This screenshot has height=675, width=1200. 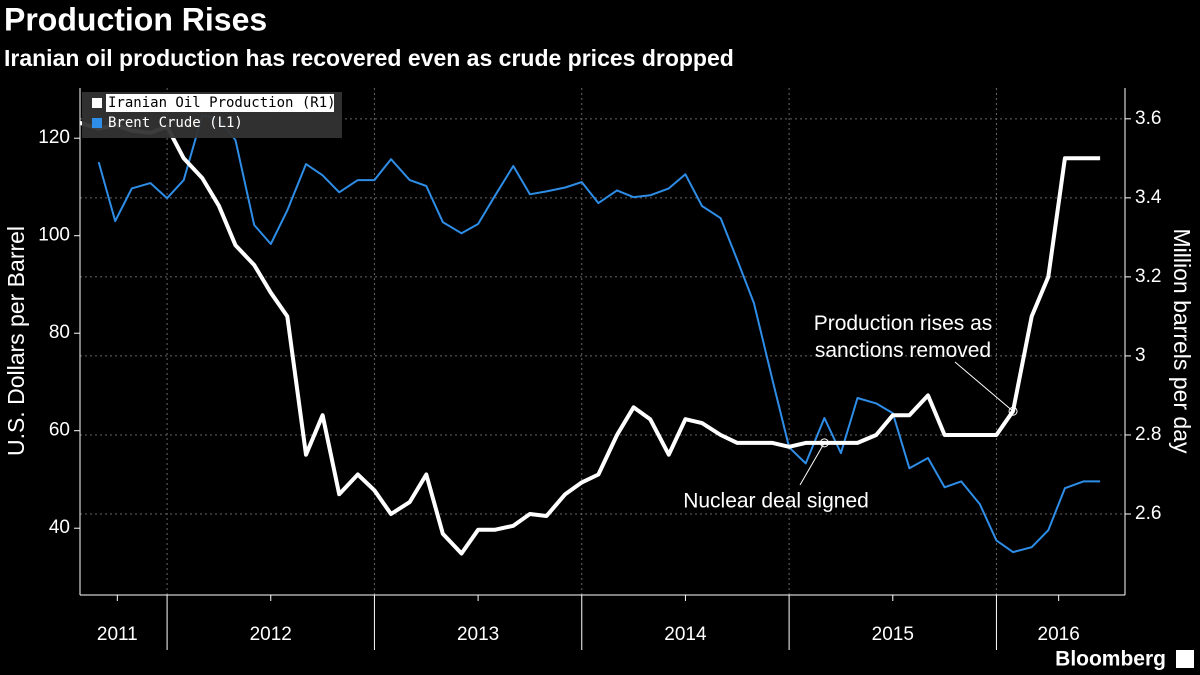 What do you see at coordinates (478, 634) in the screenshot?
I see `x-tick-label: 2013` at bounding box center [478, 634].